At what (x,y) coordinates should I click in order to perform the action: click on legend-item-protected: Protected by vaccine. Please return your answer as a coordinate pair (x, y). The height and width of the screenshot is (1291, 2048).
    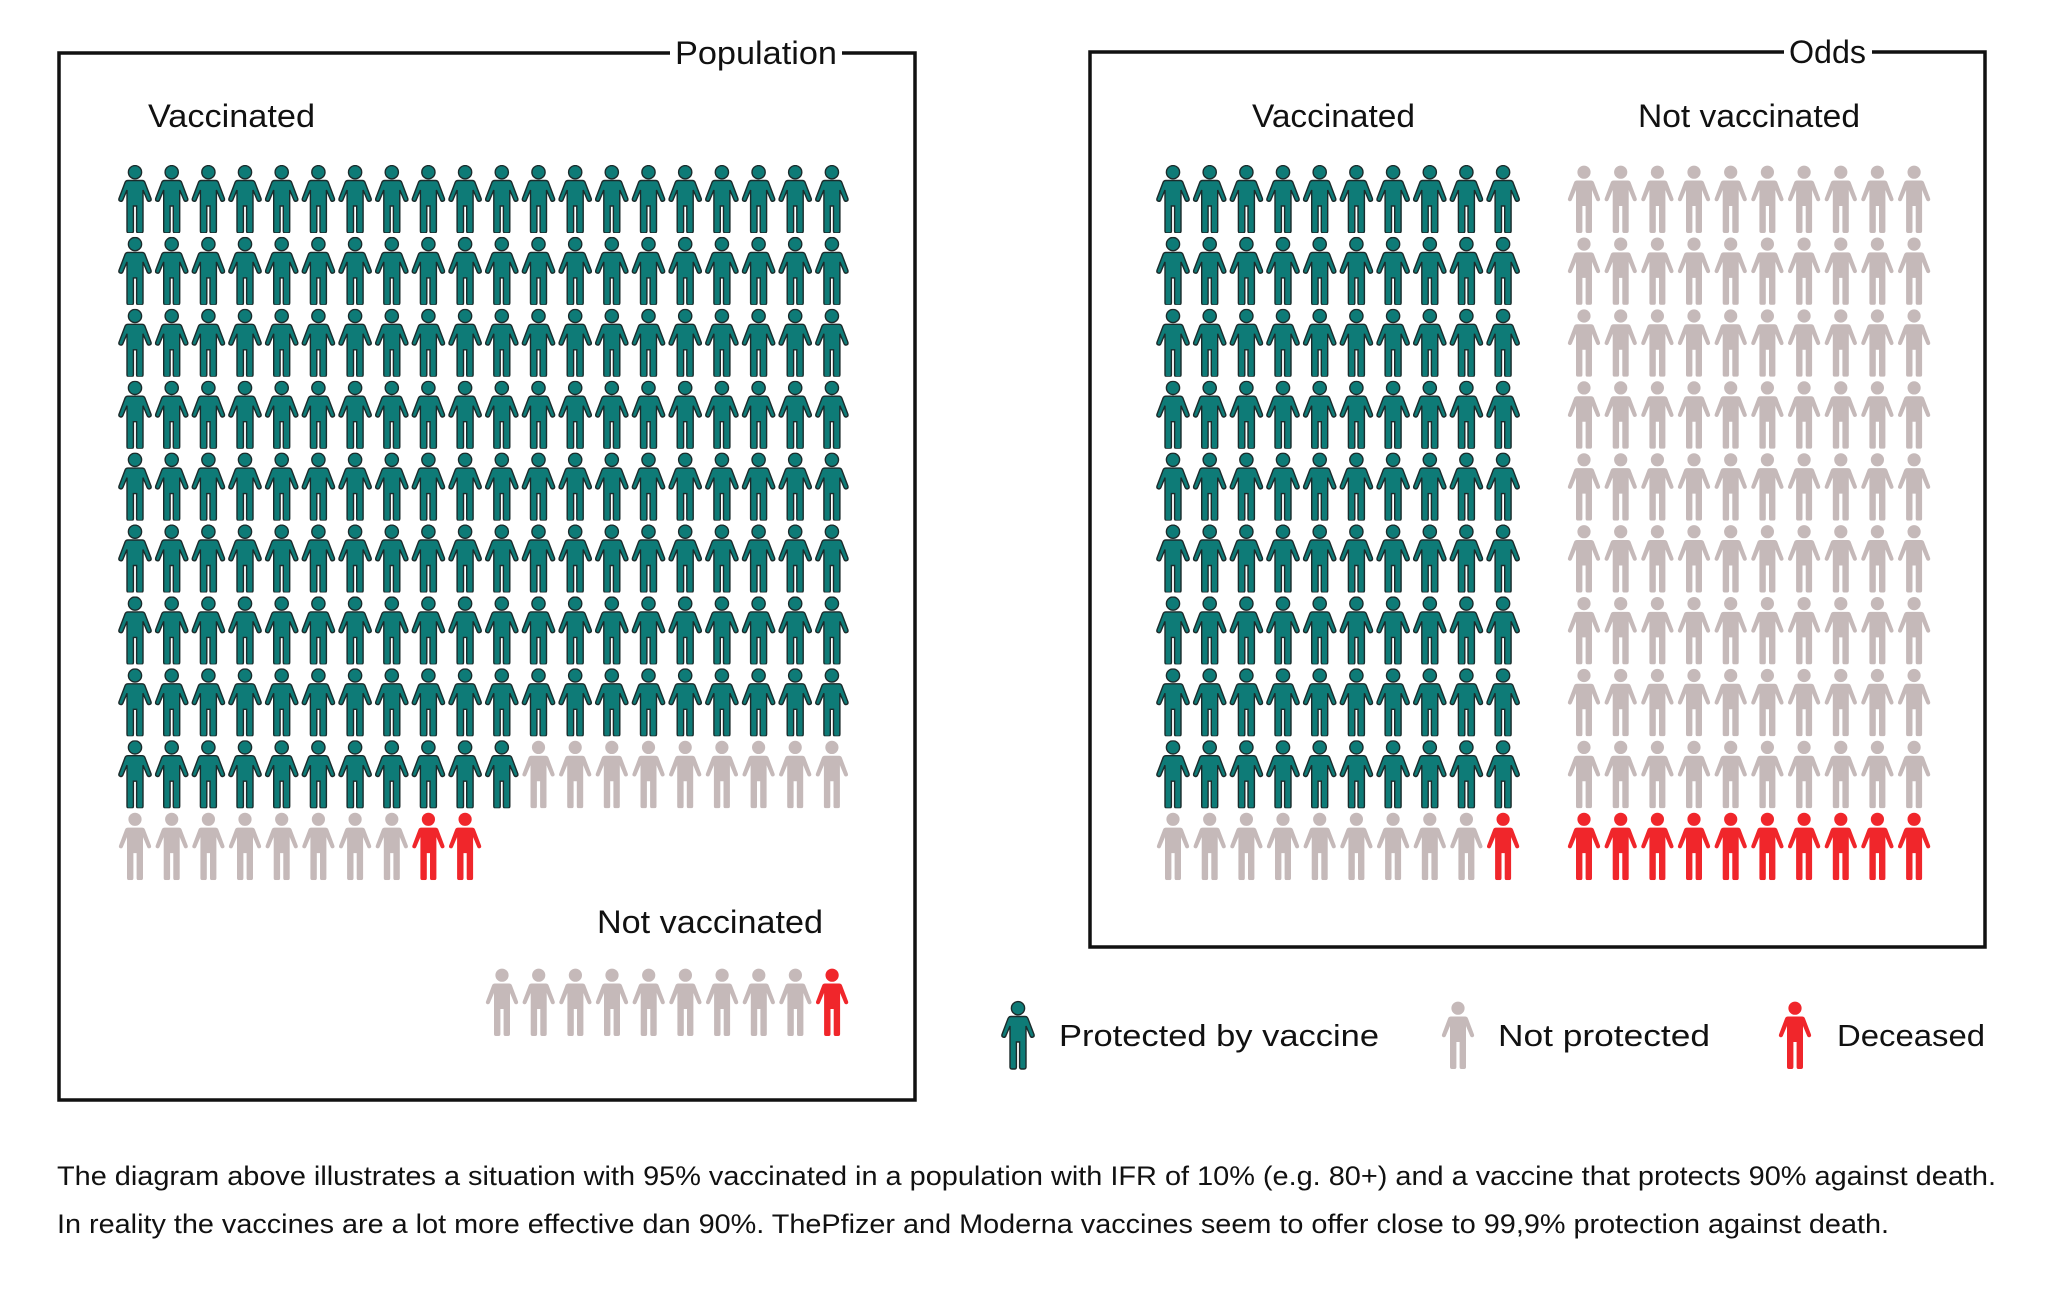
    Looking at the image, I should click on (1190, 1035).